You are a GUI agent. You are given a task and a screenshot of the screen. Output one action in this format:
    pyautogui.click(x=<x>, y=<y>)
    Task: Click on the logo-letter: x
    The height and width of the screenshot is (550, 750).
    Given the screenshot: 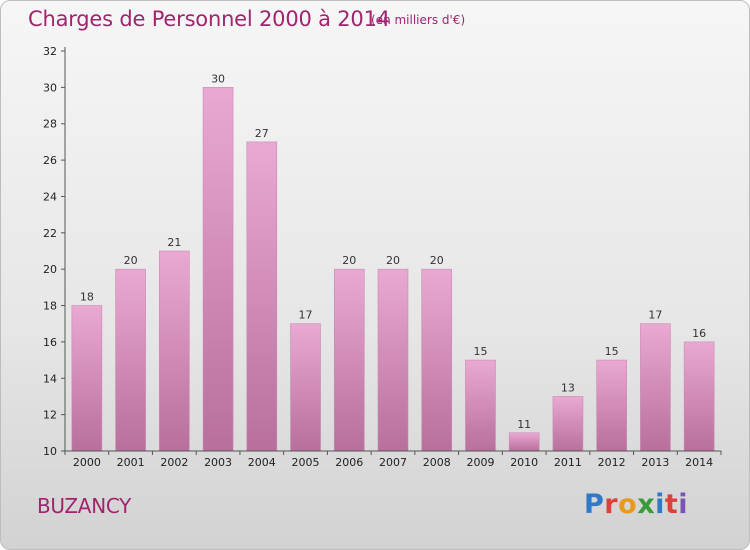 What is the action you would take?
    pyautogui.click(x=646, y=504)
    